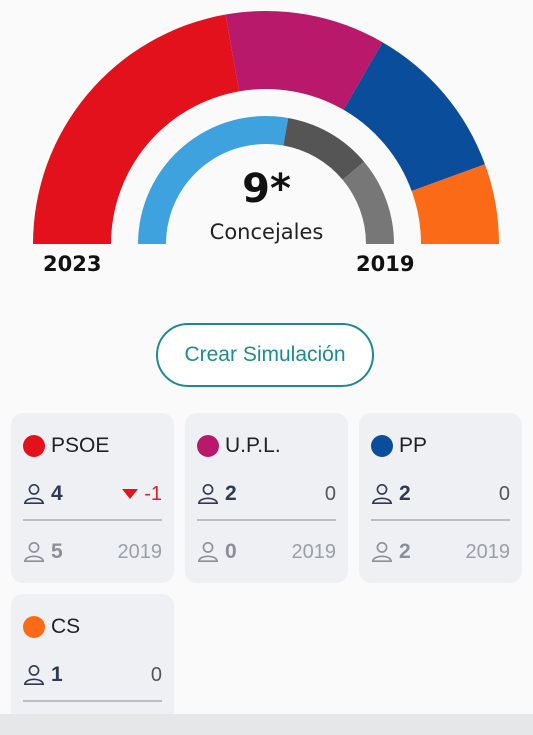 This screenshot has height=735, width=533. Describe the element at coordinates (153, 493) in the screenshot. I see `seat-change-value: -1` at that location.